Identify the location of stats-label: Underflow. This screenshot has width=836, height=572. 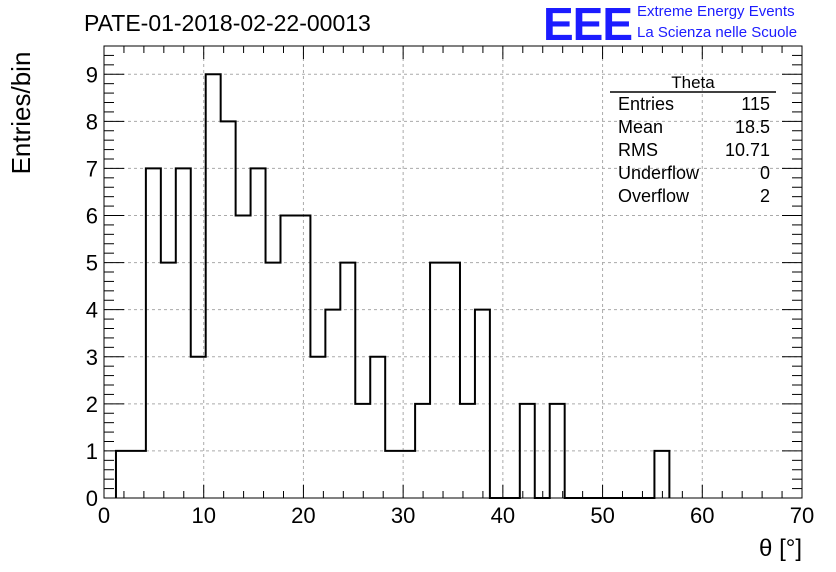
(659, 173).